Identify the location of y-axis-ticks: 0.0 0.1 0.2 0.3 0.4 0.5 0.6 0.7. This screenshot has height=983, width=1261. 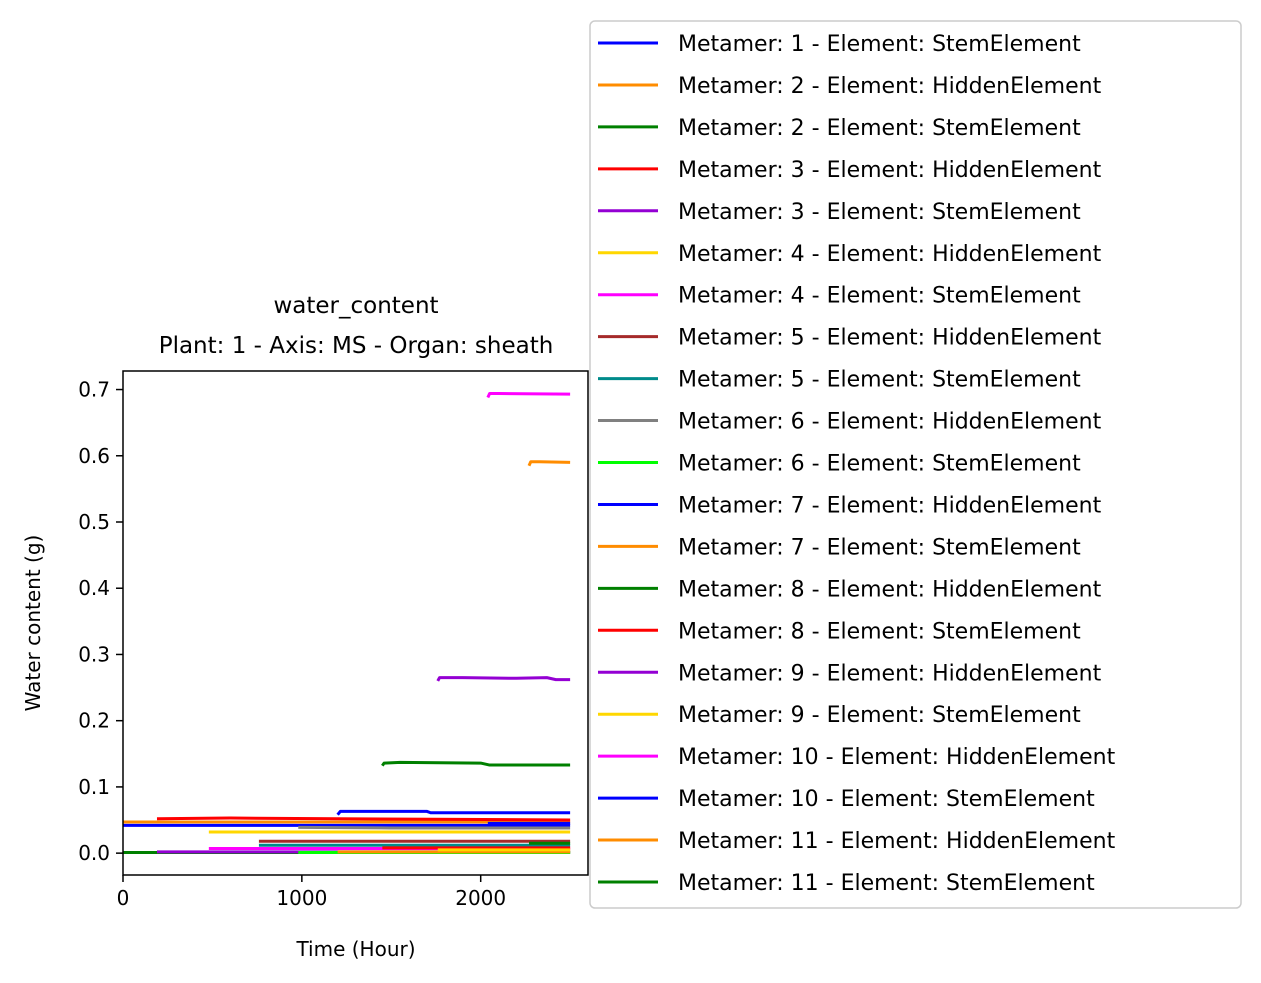
(100, 621).